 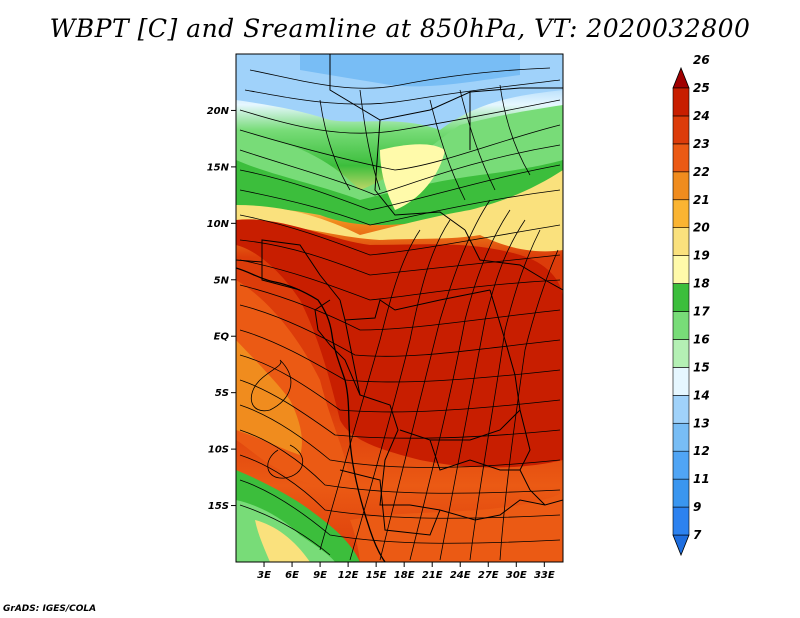 What do you see at coordinates (701, 367) in the screenshot?
I see `colorbar-level-label: 15` at bounding box center [701, 367].